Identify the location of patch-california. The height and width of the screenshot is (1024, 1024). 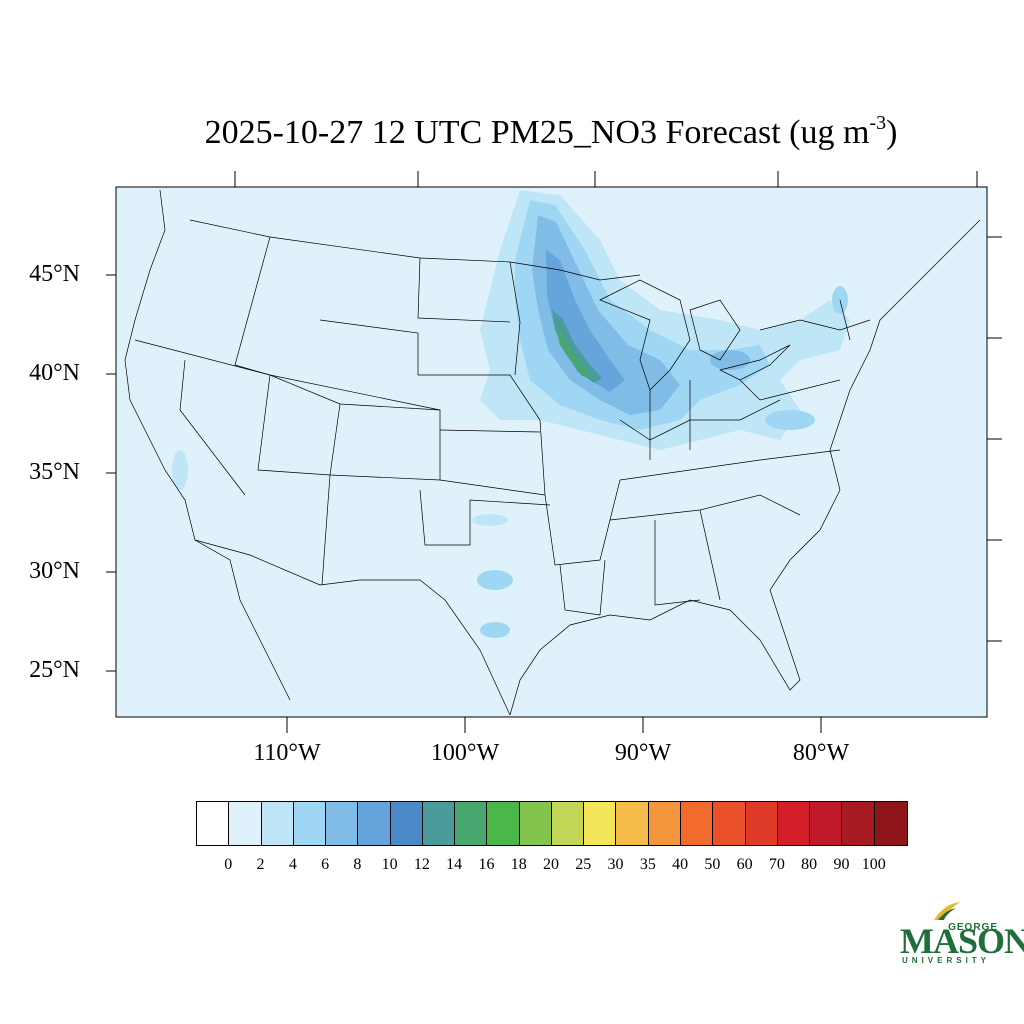
(180, 470).